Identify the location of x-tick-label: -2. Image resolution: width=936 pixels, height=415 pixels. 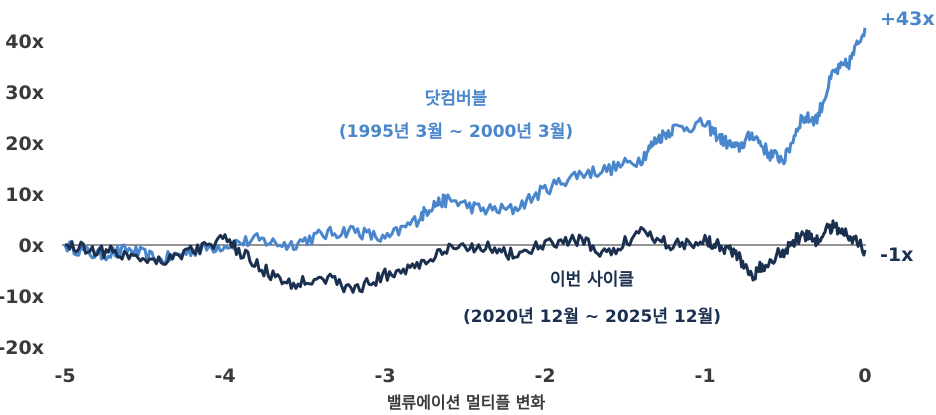
(544, 376).